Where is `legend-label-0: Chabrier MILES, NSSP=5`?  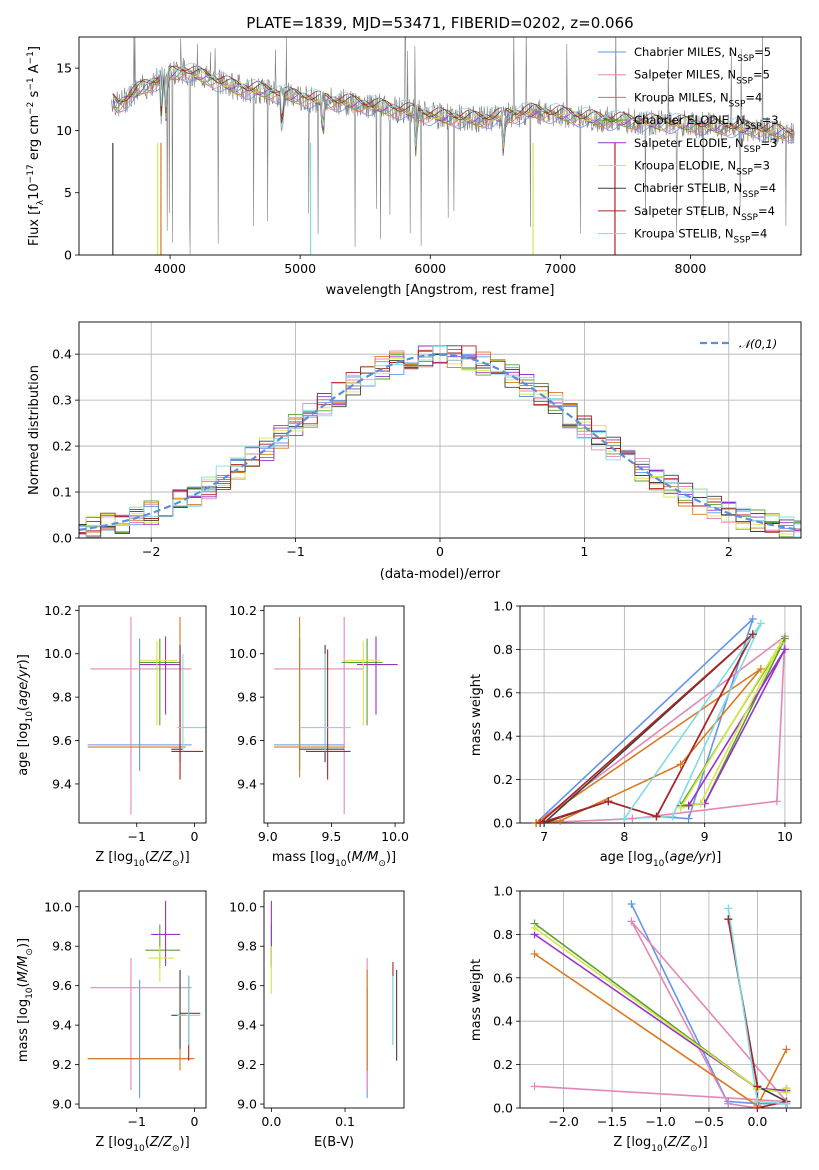
legend-label-0: Chabrier MILES, NSSP=5 is located at coordinates (702, 54).